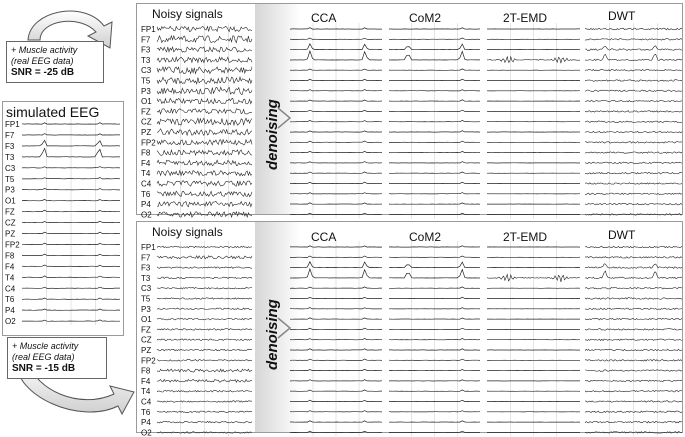 The width and height of the screenshot is (685, 437). What do you see at coordinates (10, 146) in the screenshot?
I see `simulated-channel-label: F3` at bounding box center [10, 146].